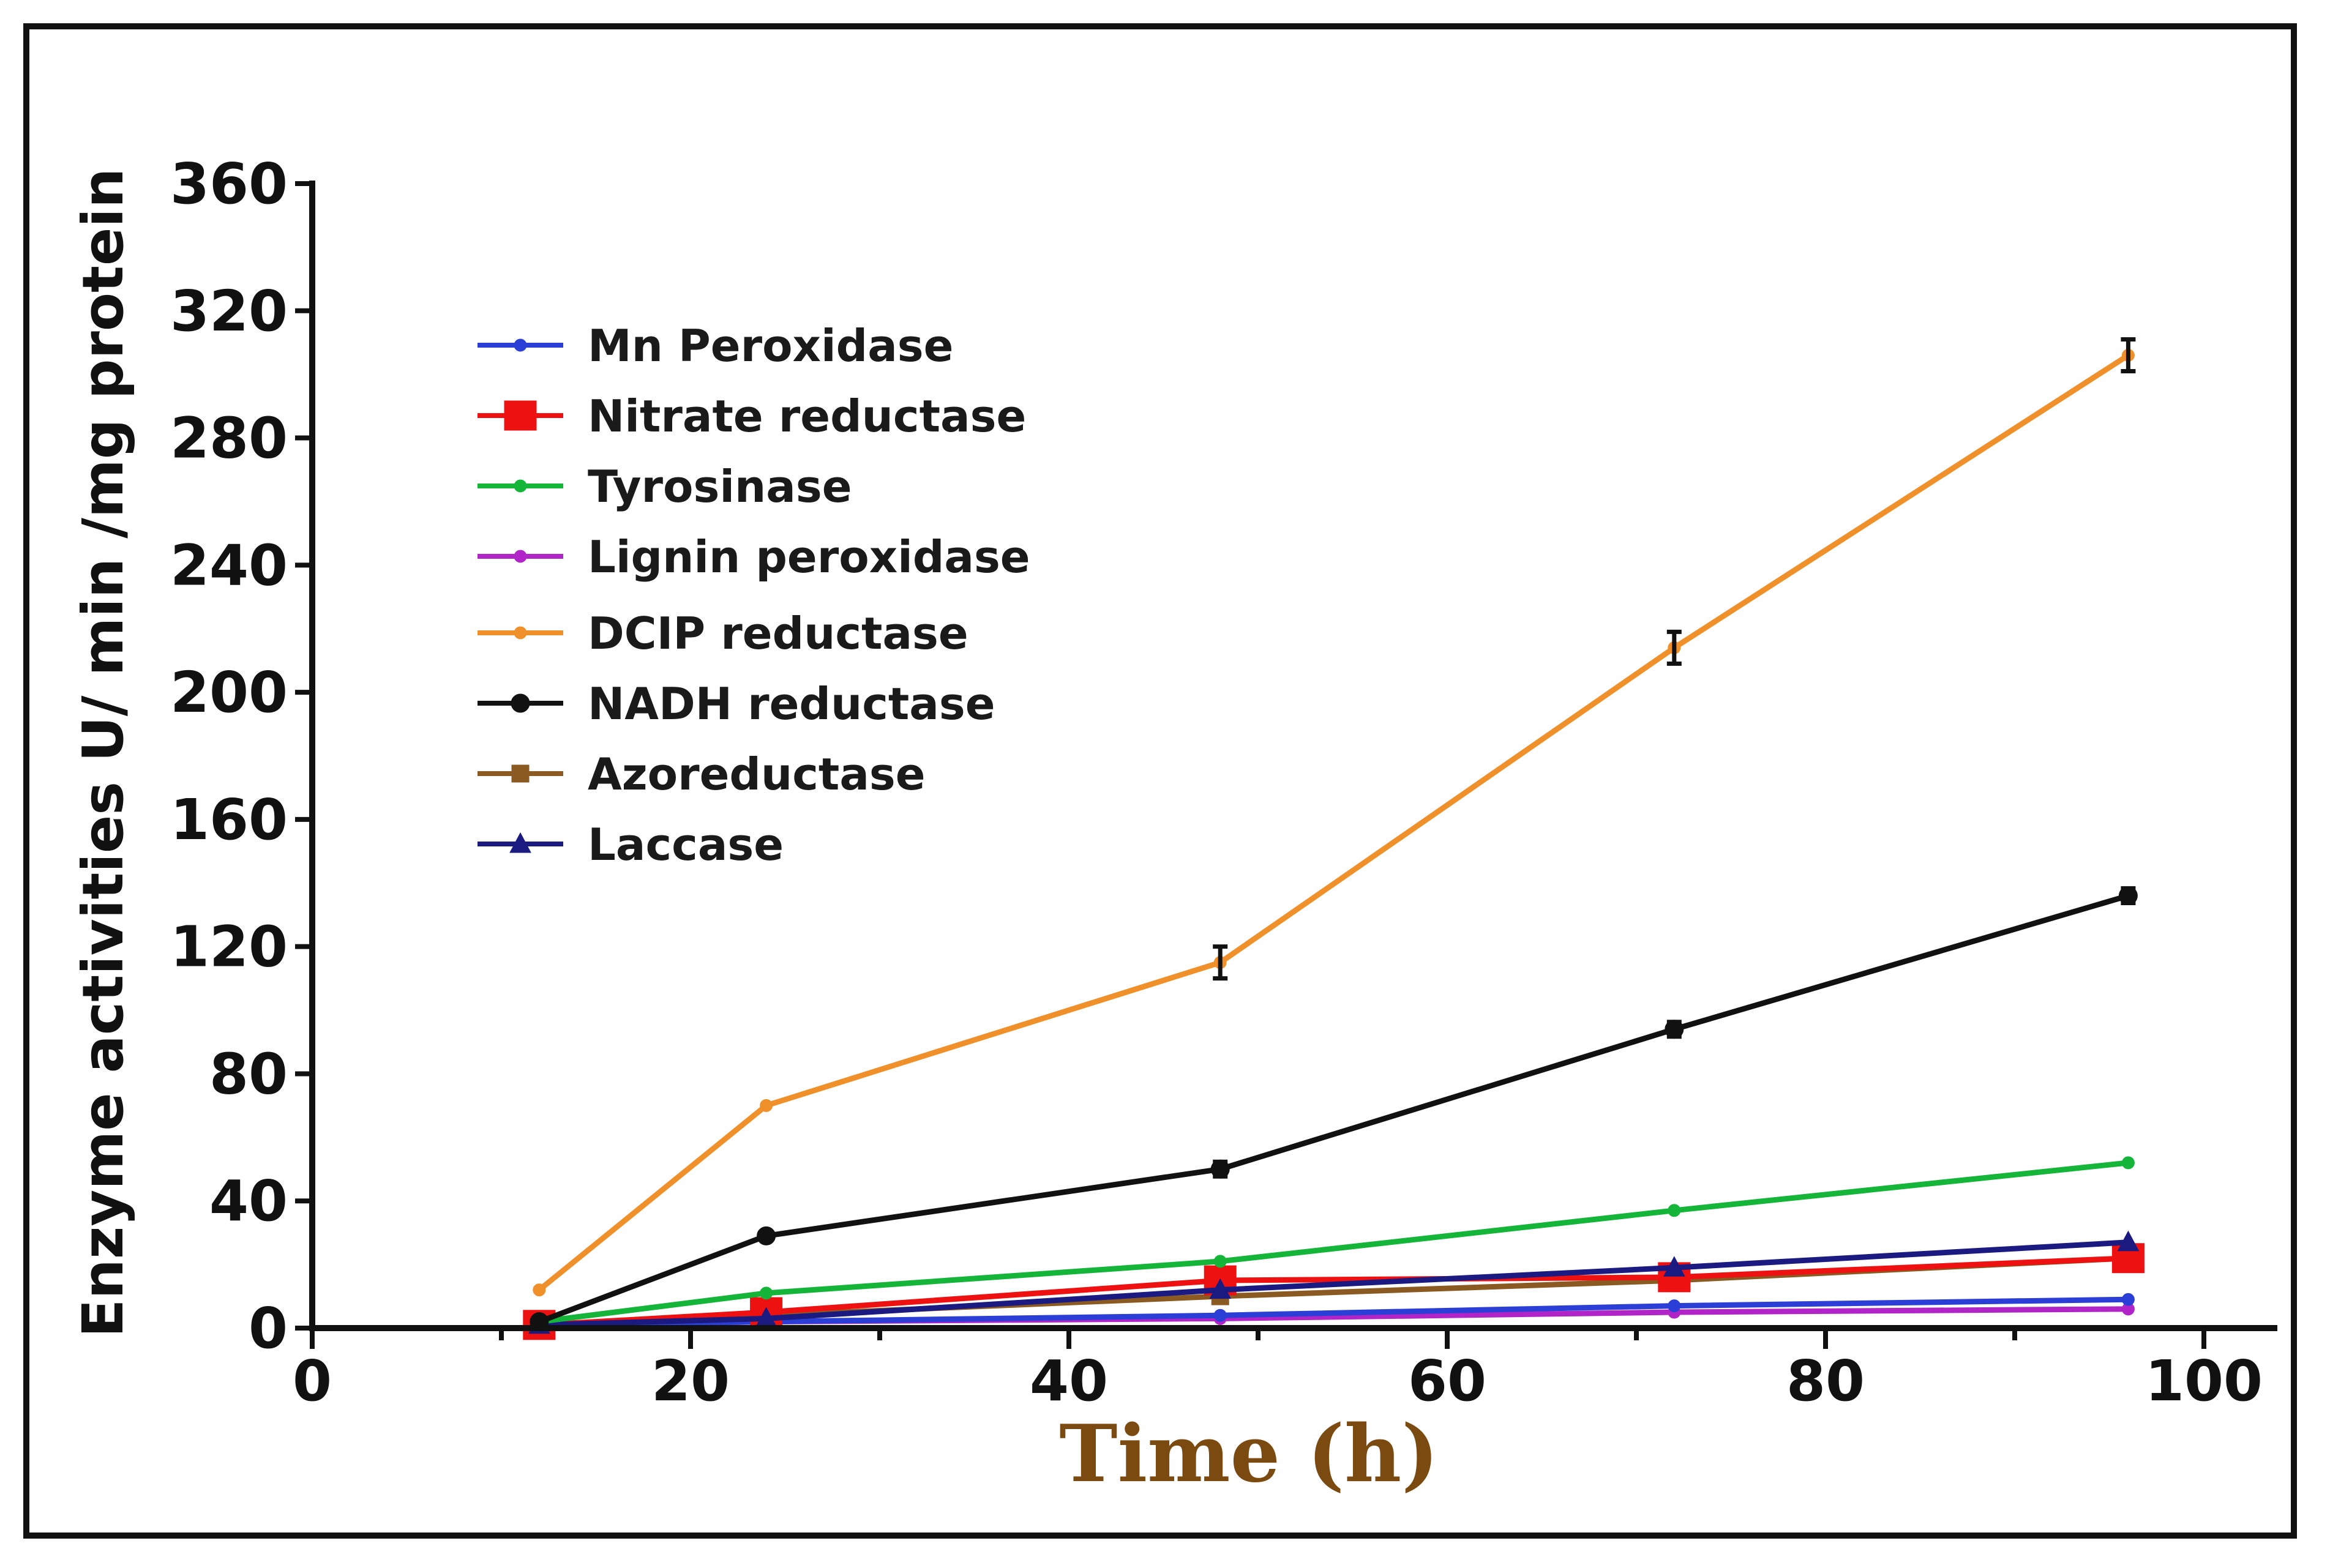 The image size is (2330, 1568). What do you see at coordinates (520, 486) in the screenshot?
I see `legend-tyrosinase-point` at bounding box center [520, 486].